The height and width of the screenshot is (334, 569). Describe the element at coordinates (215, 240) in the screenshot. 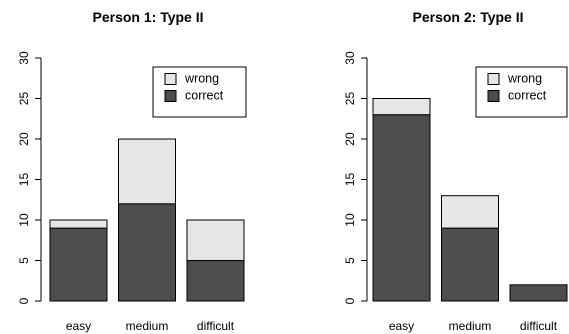

I see `bar-segment-wrong-difficult` at that location.